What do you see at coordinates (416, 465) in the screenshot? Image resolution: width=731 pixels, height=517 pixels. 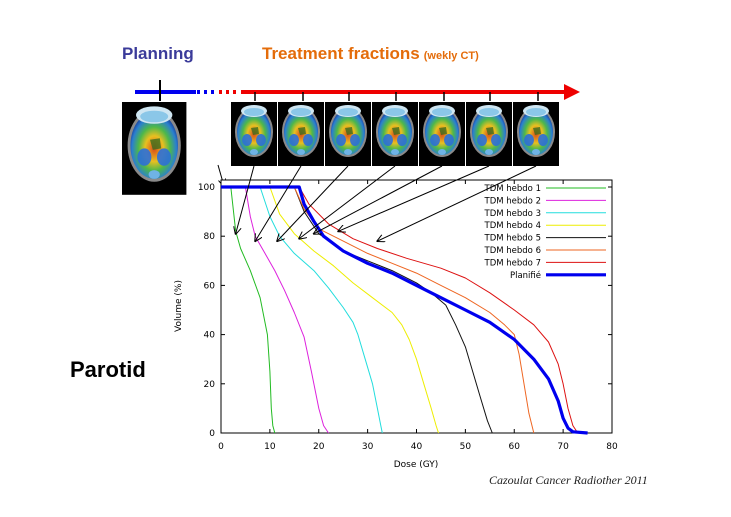 I see `x-axis-label: Dose (GY)` at bounding box center [416, 465].